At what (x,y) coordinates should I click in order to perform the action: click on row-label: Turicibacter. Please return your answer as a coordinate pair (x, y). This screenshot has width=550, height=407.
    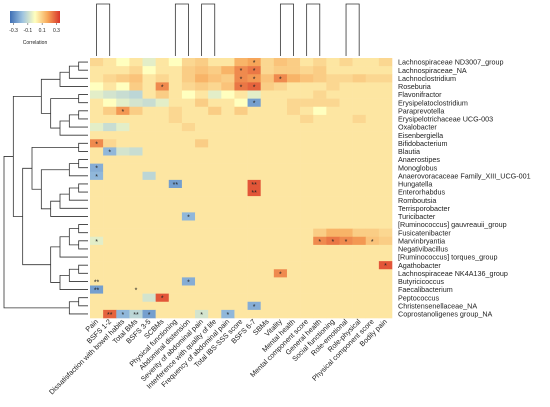
    Looking at the image, I should click on (417, 216).